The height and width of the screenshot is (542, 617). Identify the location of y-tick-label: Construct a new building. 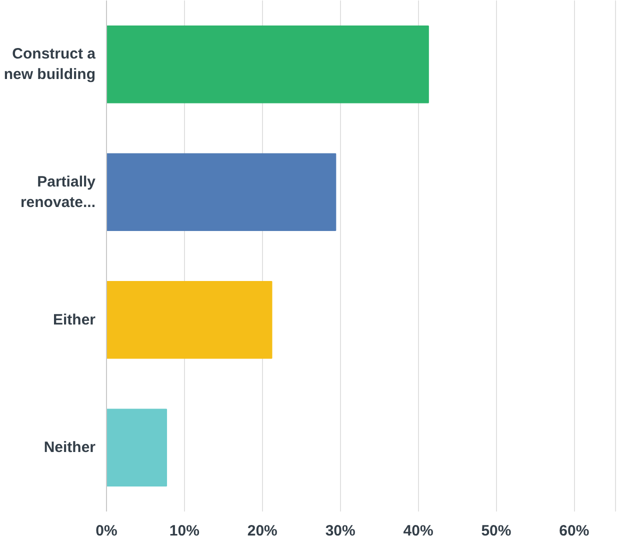
(50, 65).